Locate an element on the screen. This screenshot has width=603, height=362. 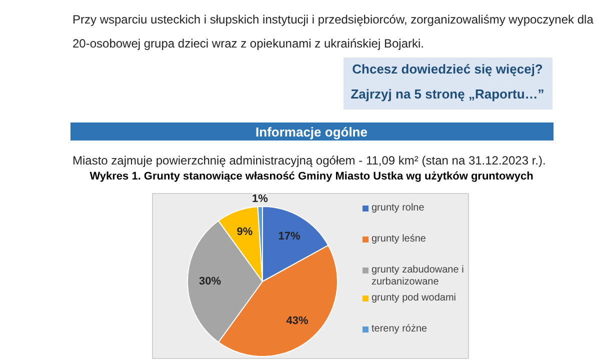
data-label: 30% is located at coordinates (210, 282).